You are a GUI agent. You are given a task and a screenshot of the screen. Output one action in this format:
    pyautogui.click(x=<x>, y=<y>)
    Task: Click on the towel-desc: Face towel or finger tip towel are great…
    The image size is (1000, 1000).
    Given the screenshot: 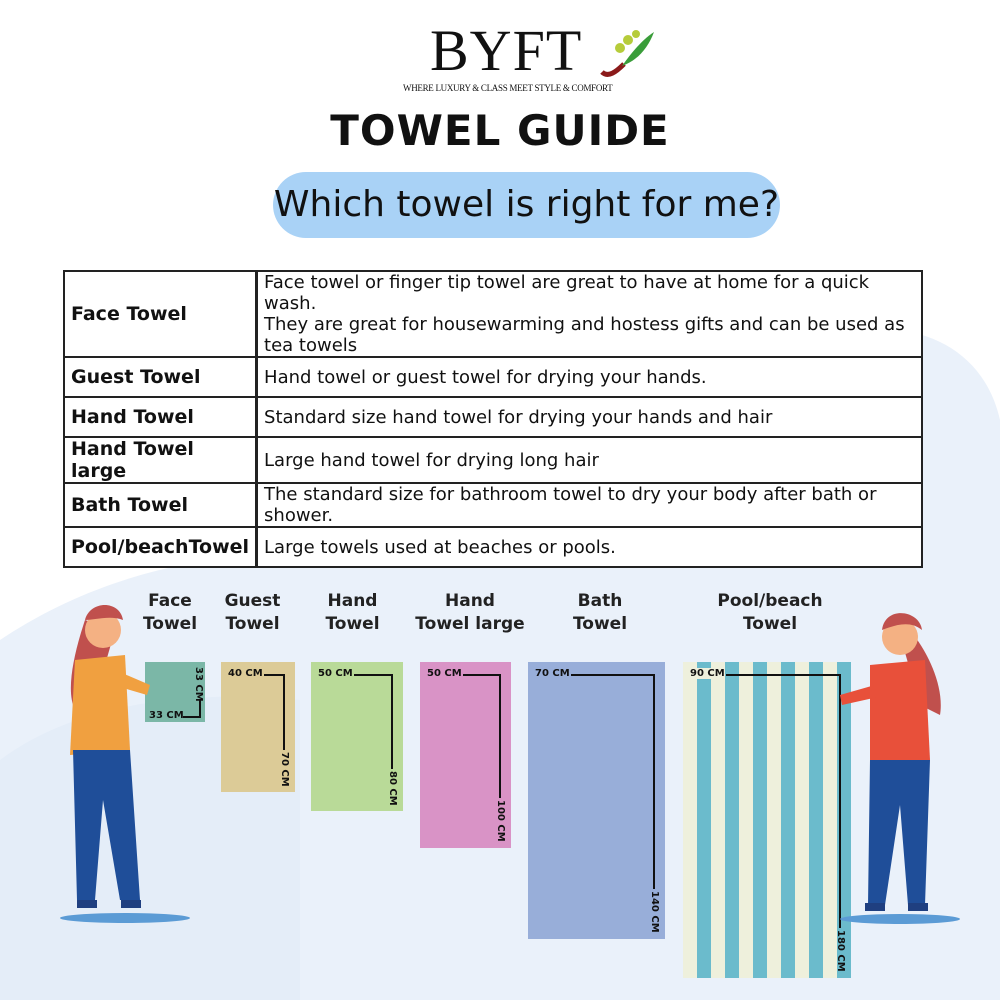 What is the action you would take?
    pyautogui.click(x=589, y=314)
    